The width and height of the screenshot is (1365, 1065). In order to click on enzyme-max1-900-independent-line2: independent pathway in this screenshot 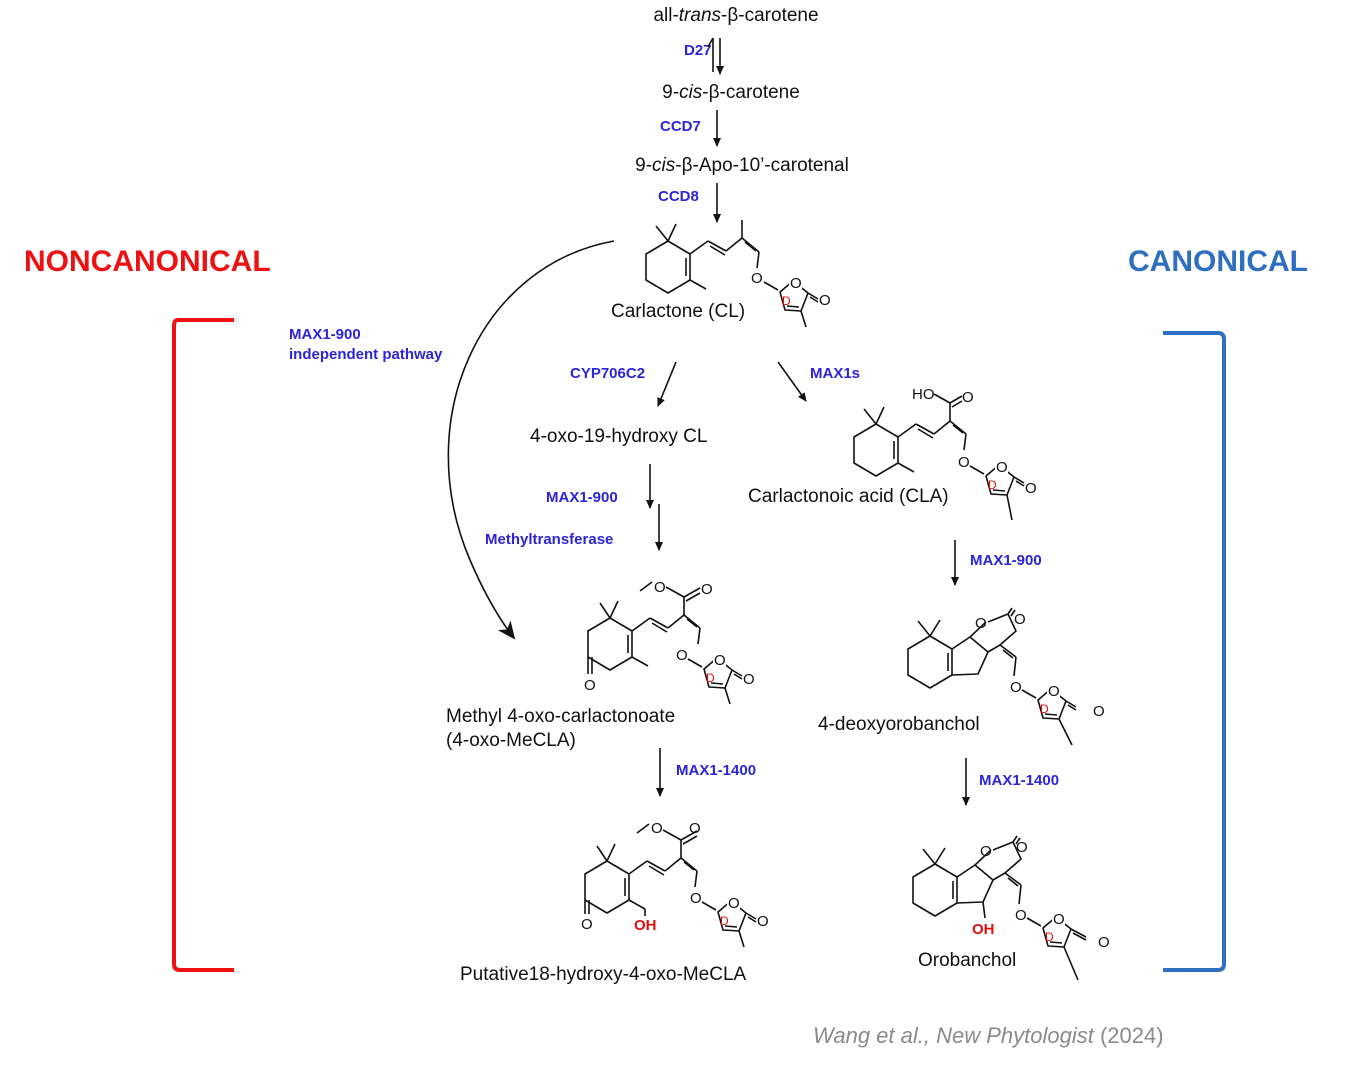, I will do `click(366, 354)`.